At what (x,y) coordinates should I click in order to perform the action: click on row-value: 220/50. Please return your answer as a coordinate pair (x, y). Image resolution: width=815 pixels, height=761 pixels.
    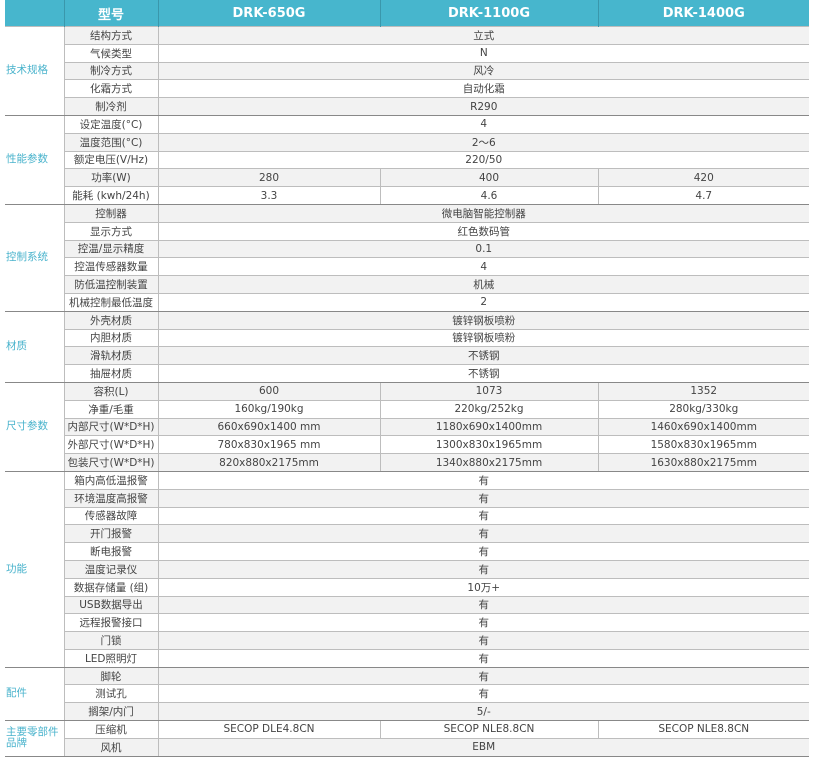
    Looking at the image, I should click on (483, 160).